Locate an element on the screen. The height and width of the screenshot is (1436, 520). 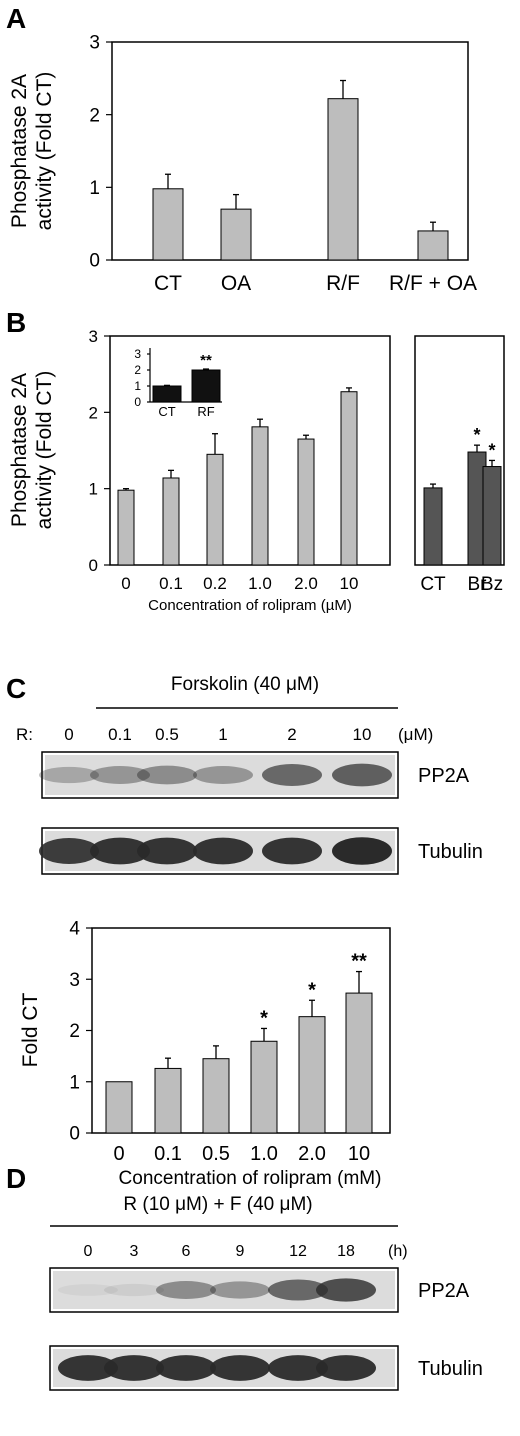
x-tick-label: OA is located at coordinates (236, 283).